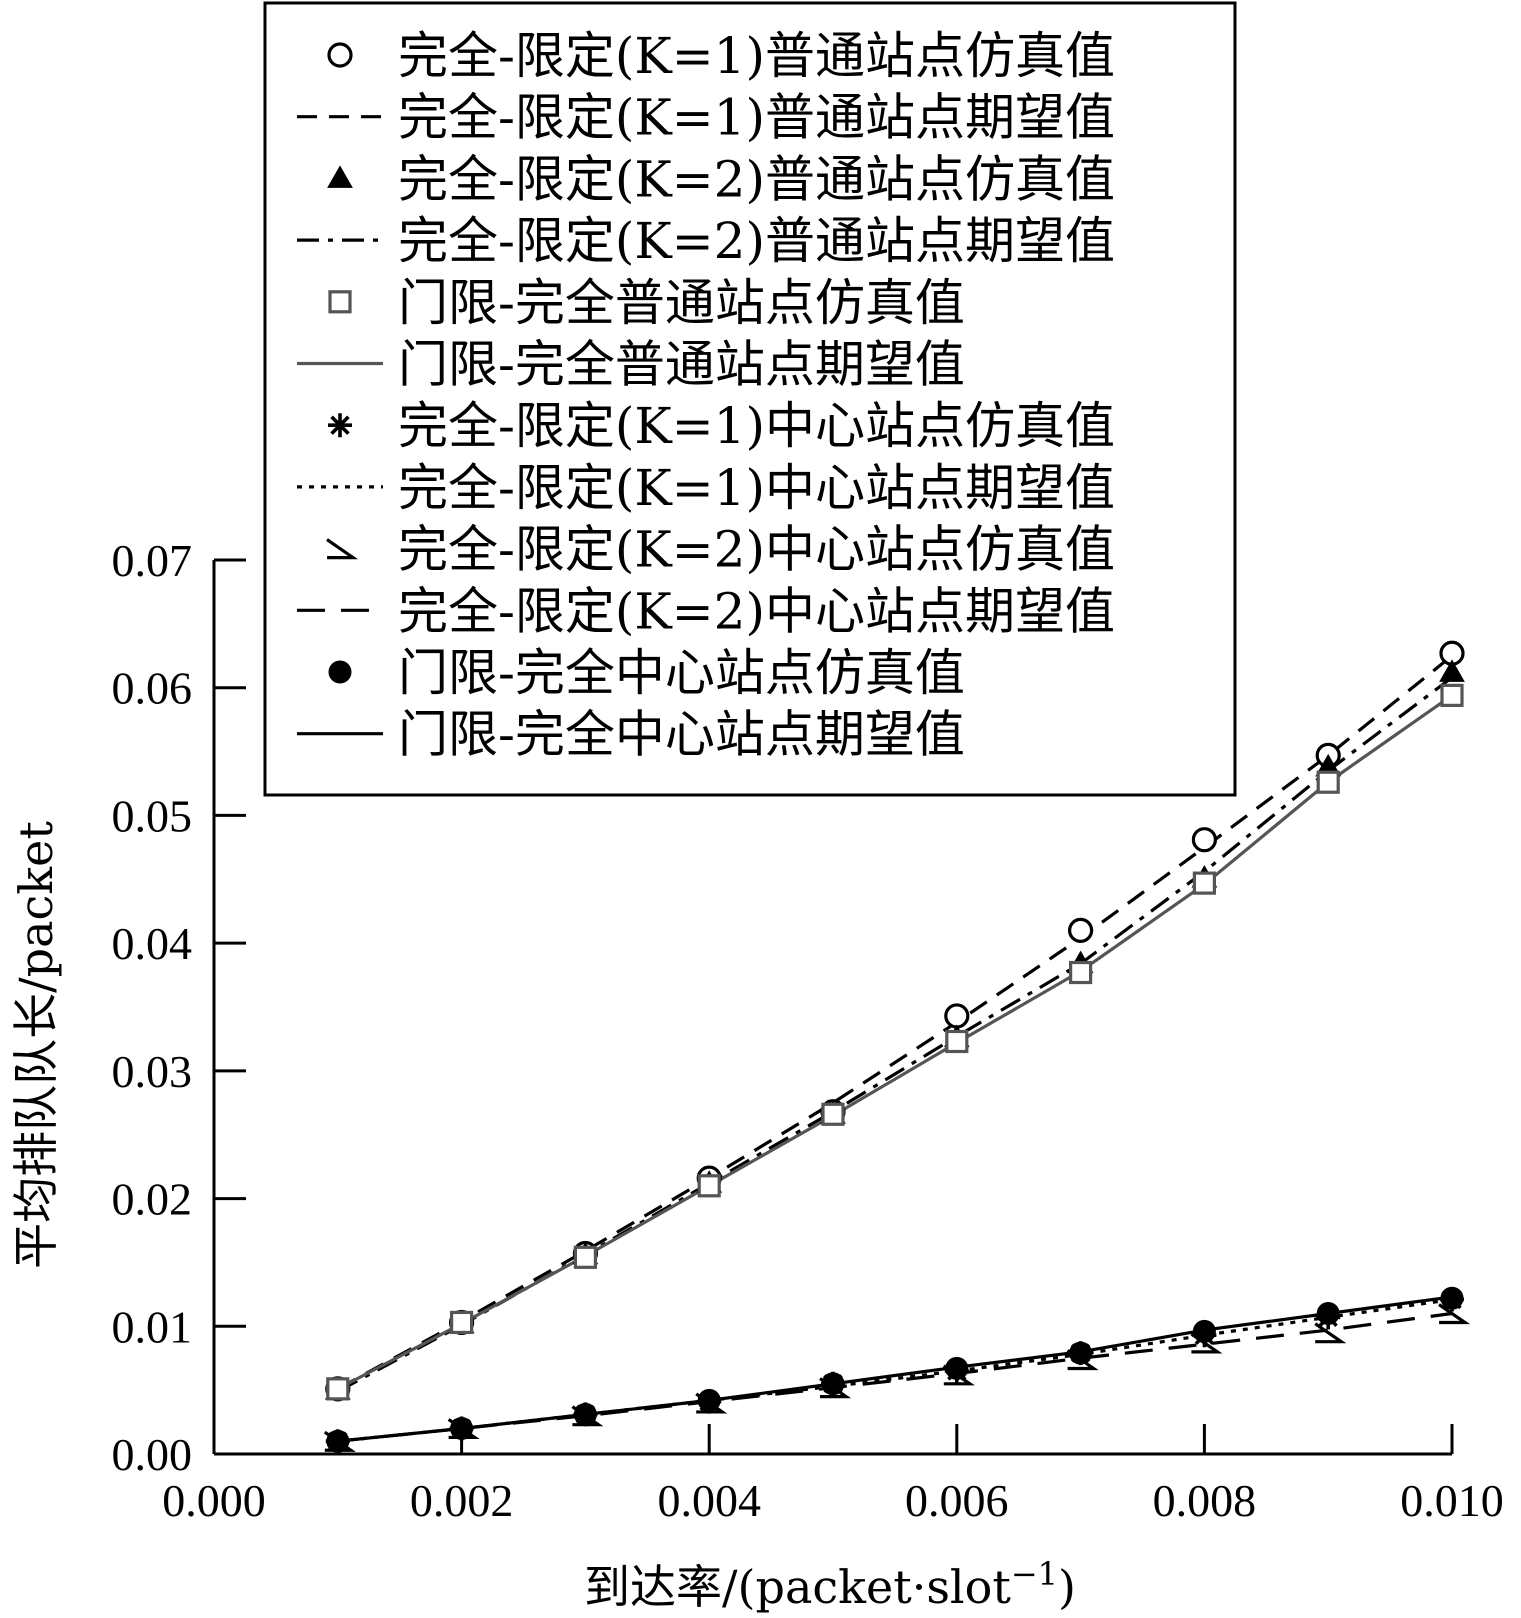  I want to click on legend-label-12: 门限-完全中心站点期望值, so click(681, 735).